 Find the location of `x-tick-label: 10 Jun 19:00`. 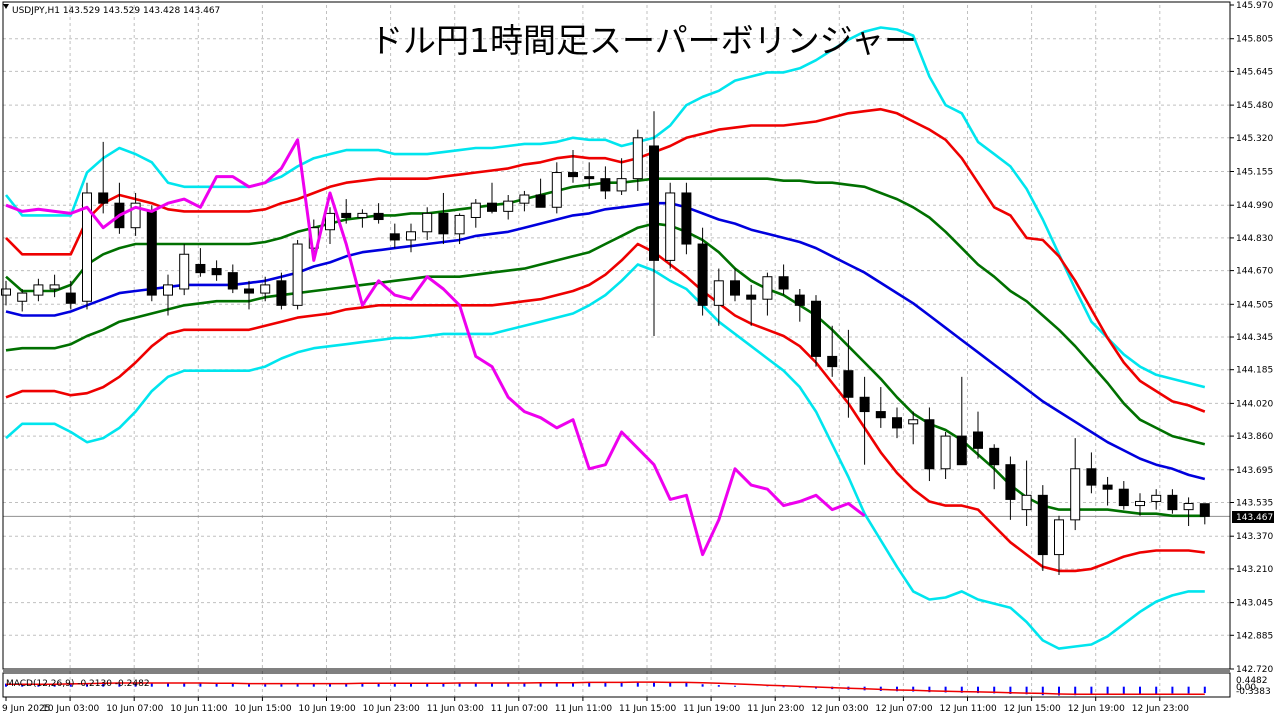

x-tick-label: 10 Jun 19:00 is located at coordinates (327, 709).